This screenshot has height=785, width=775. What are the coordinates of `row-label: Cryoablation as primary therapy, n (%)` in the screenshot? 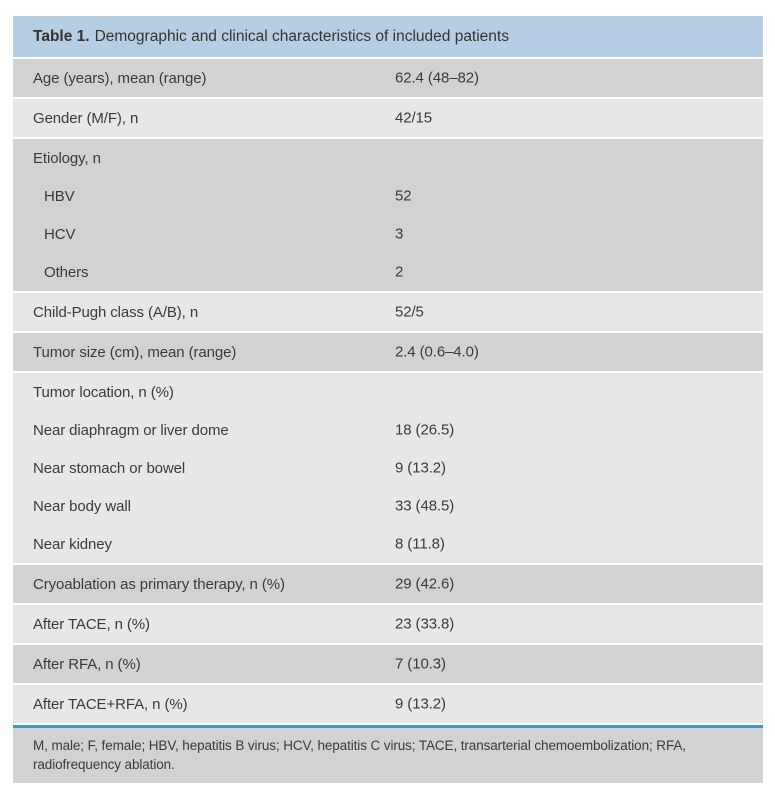 It's located at (159, 584).